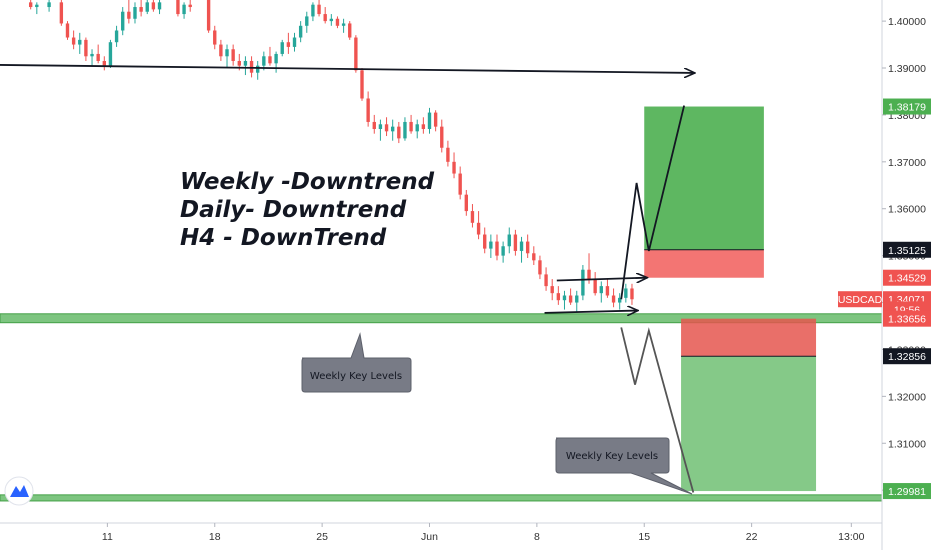 Image resolution: width=932 pixels, height=550 pixels. I want to click on price-tag: 1.38179, so click(907, 106).